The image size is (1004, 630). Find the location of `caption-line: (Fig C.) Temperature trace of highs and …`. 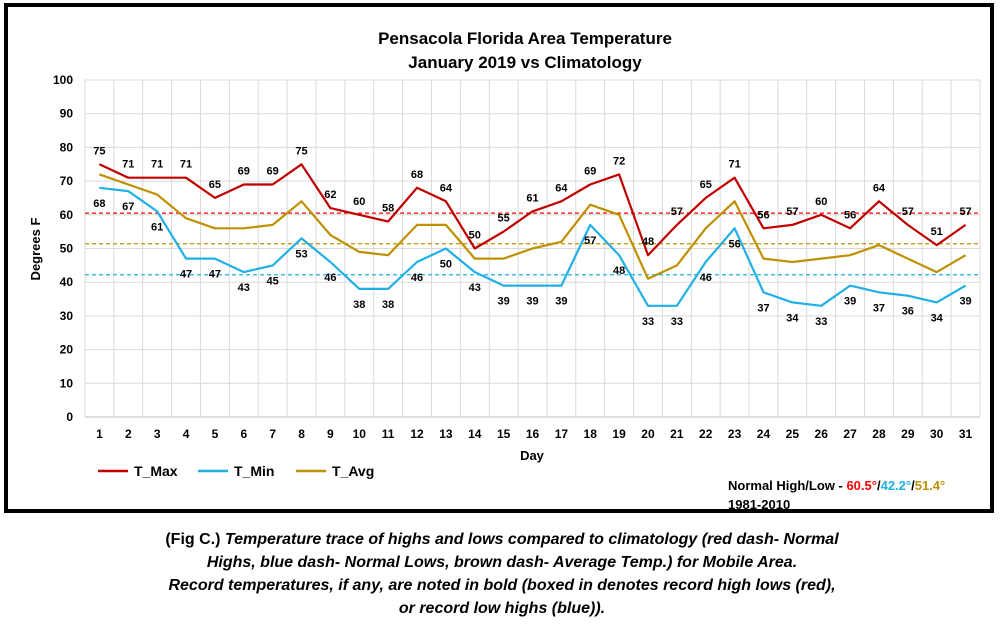

caption-line: (Fig C.) Temperature trace of highs and … is located at coordinates (502, 539).